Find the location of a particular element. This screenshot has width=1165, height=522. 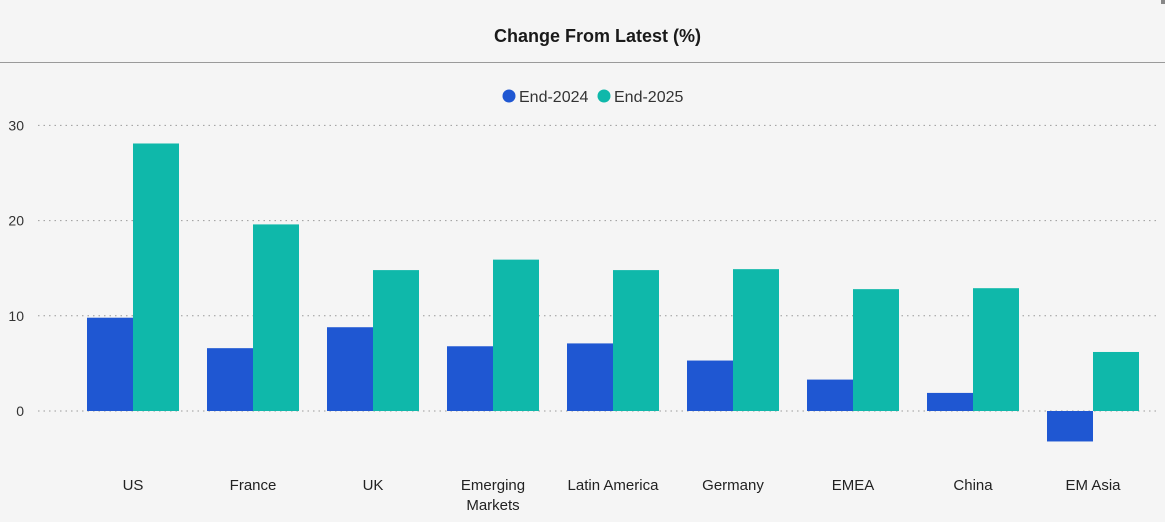

bar-end-2025-uk is located at coordinates (396, 340).